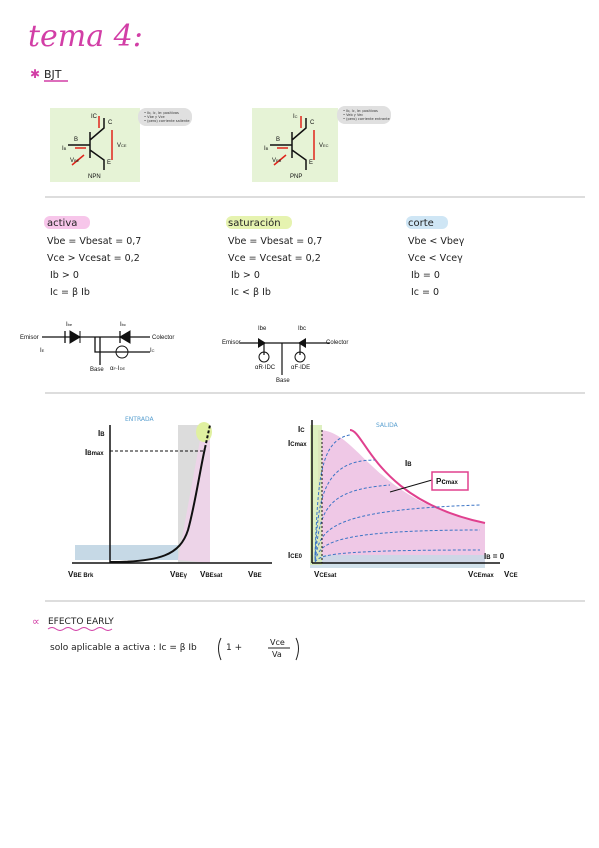 The height and width of the screenshot is (848, 599). I want to click on label: Pcmax, so click(447, 481).